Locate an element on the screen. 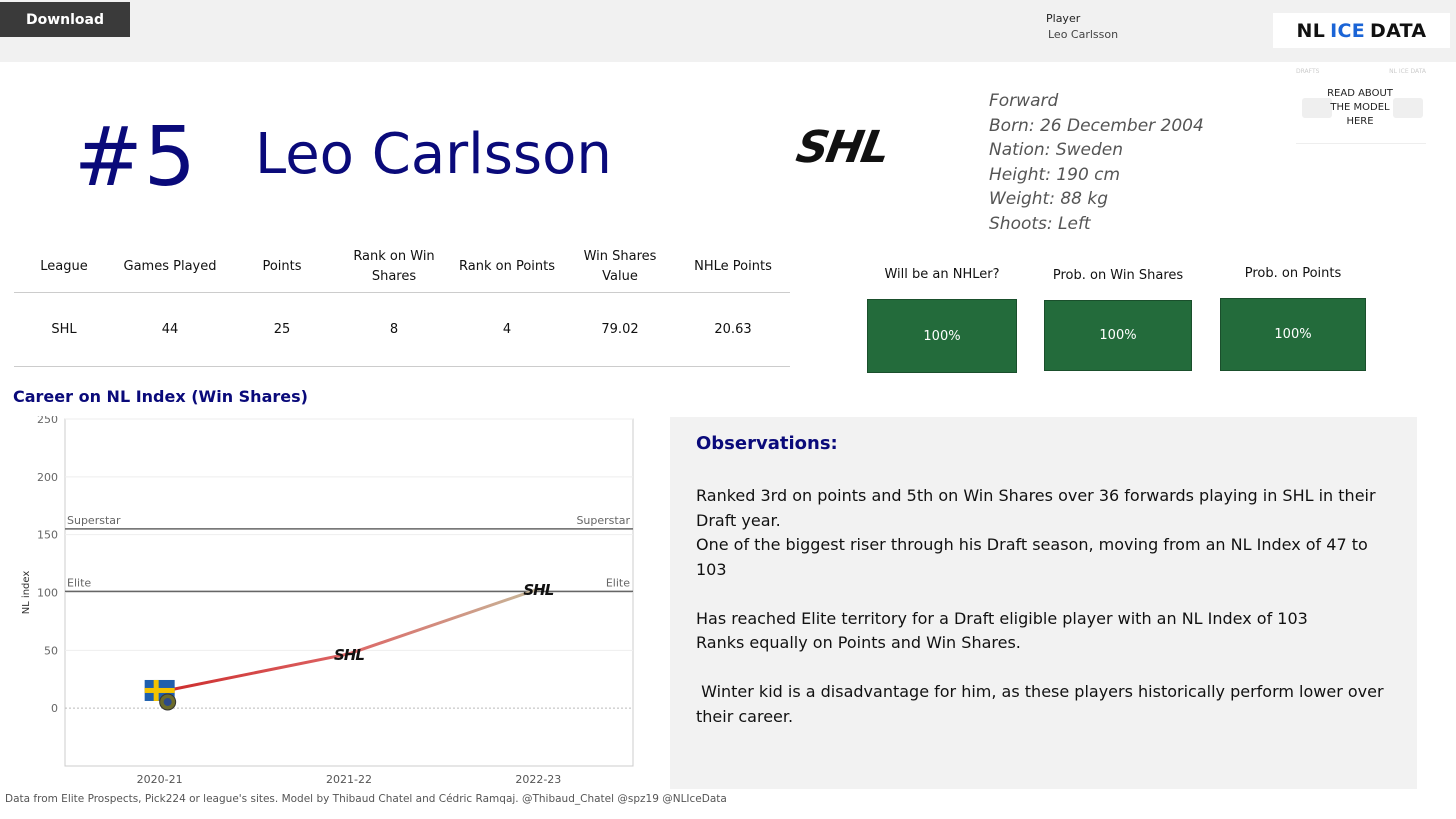 The width and height of the screenshot is (1456, 819). y-tick-label: 250 is located at coordinates (47, 421).